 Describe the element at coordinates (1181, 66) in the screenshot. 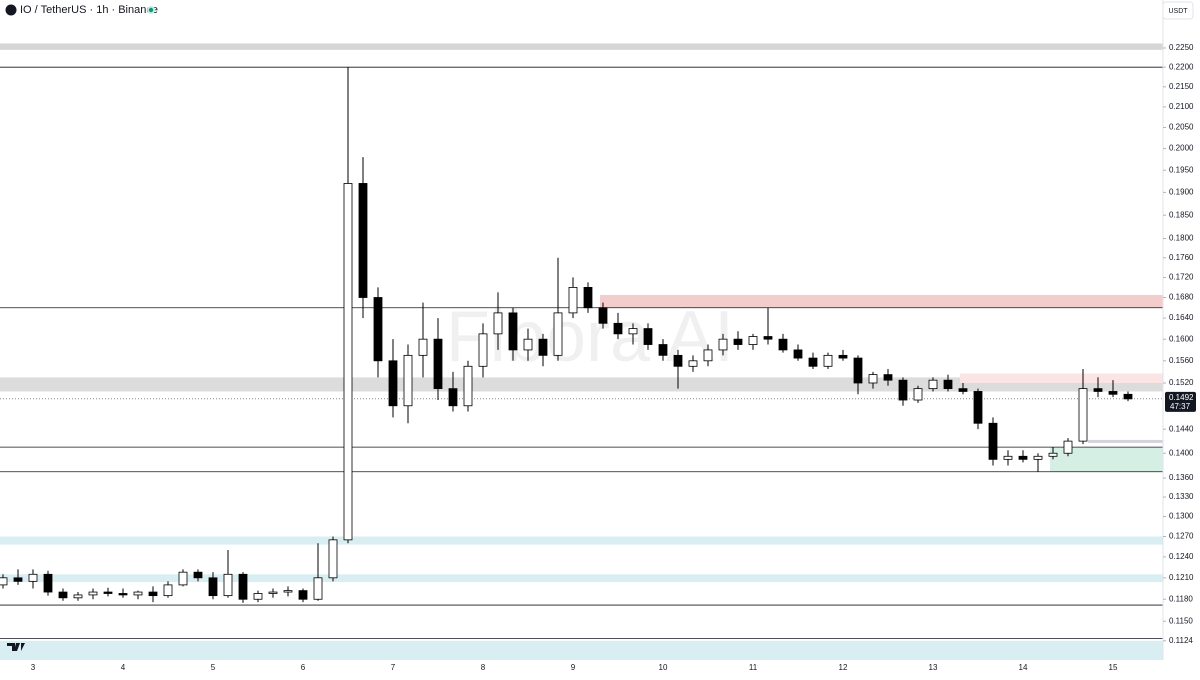

I see `y-tick-label: 0.2200` at that location.